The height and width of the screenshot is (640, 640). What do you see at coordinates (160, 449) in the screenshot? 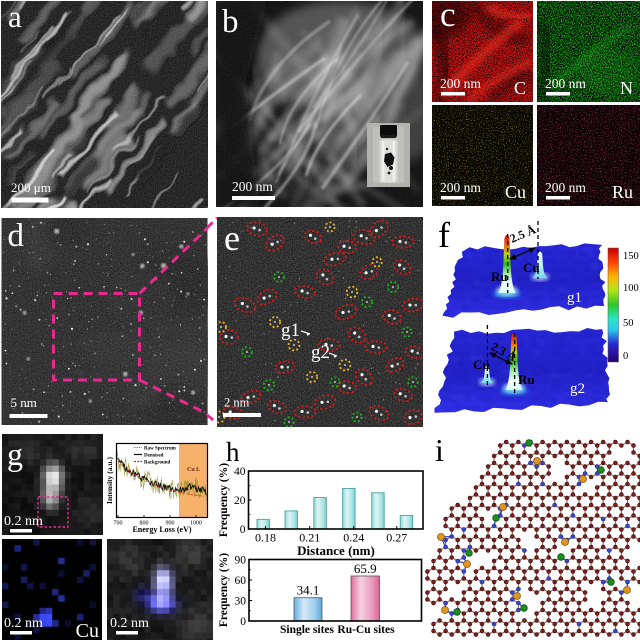
I see `svg-text: Raw Spectrum` at bounding box center [160, 449].